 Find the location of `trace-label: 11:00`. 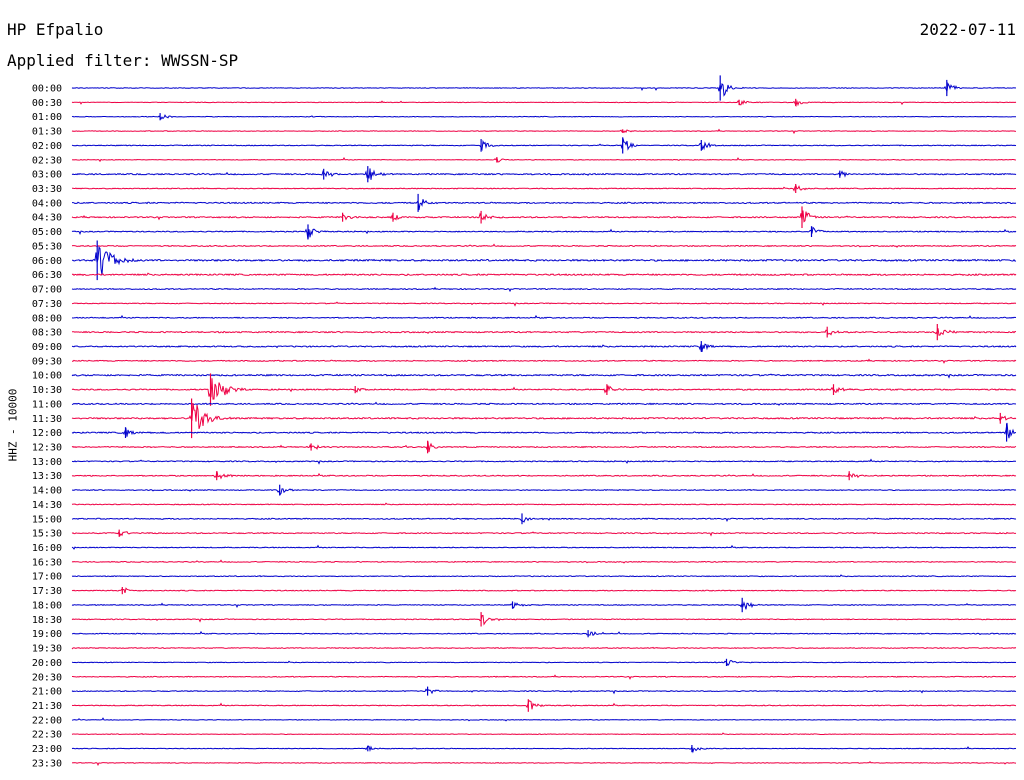

trace-label: 11:00 is located at coordinates (47, 404).